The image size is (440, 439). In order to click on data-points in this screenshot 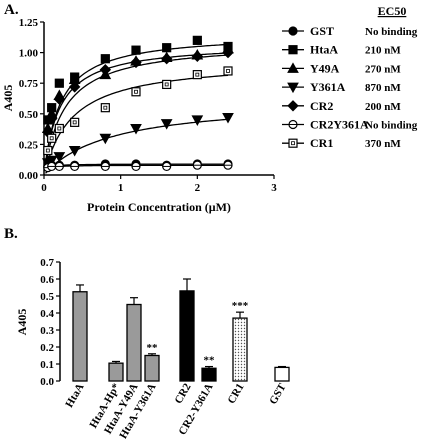, I will do `click(137, 104)`.